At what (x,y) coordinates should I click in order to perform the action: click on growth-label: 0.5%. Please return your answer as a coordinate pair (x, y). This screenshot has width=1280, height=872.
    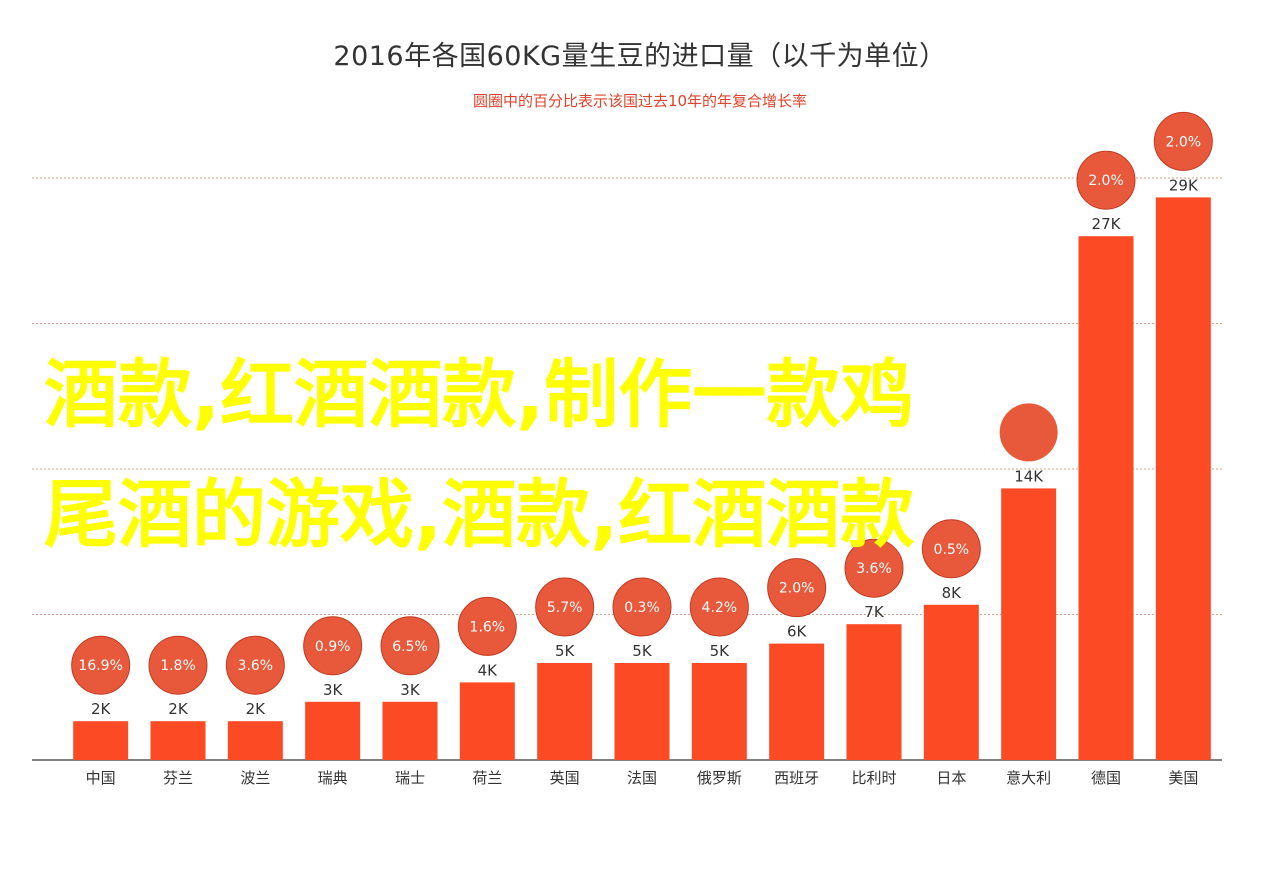
    Looking at the image, I should click on (952, 550).